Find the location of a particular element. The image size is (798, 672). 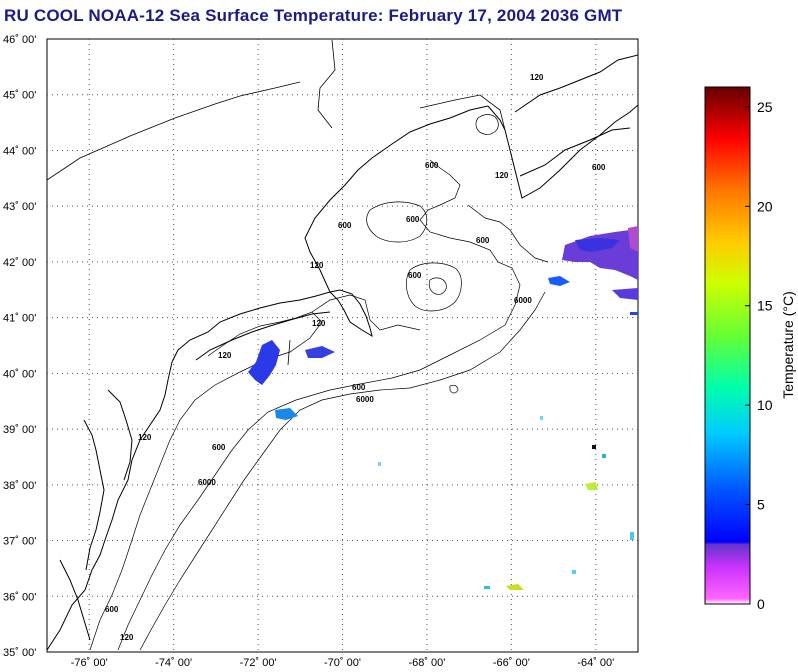

sst-patch-hudson is located at coordinates (264, 362).